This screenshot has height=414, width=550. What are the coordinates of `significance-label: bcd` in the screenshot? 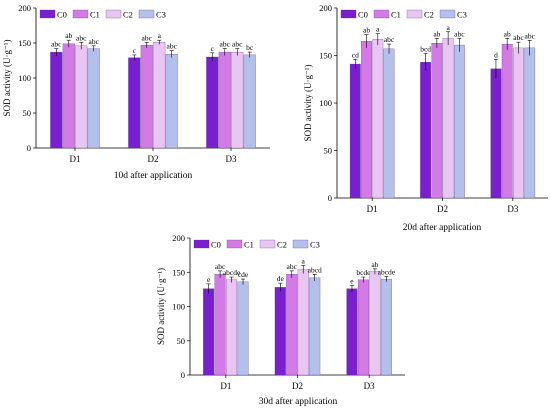 It's located at (425, 49).